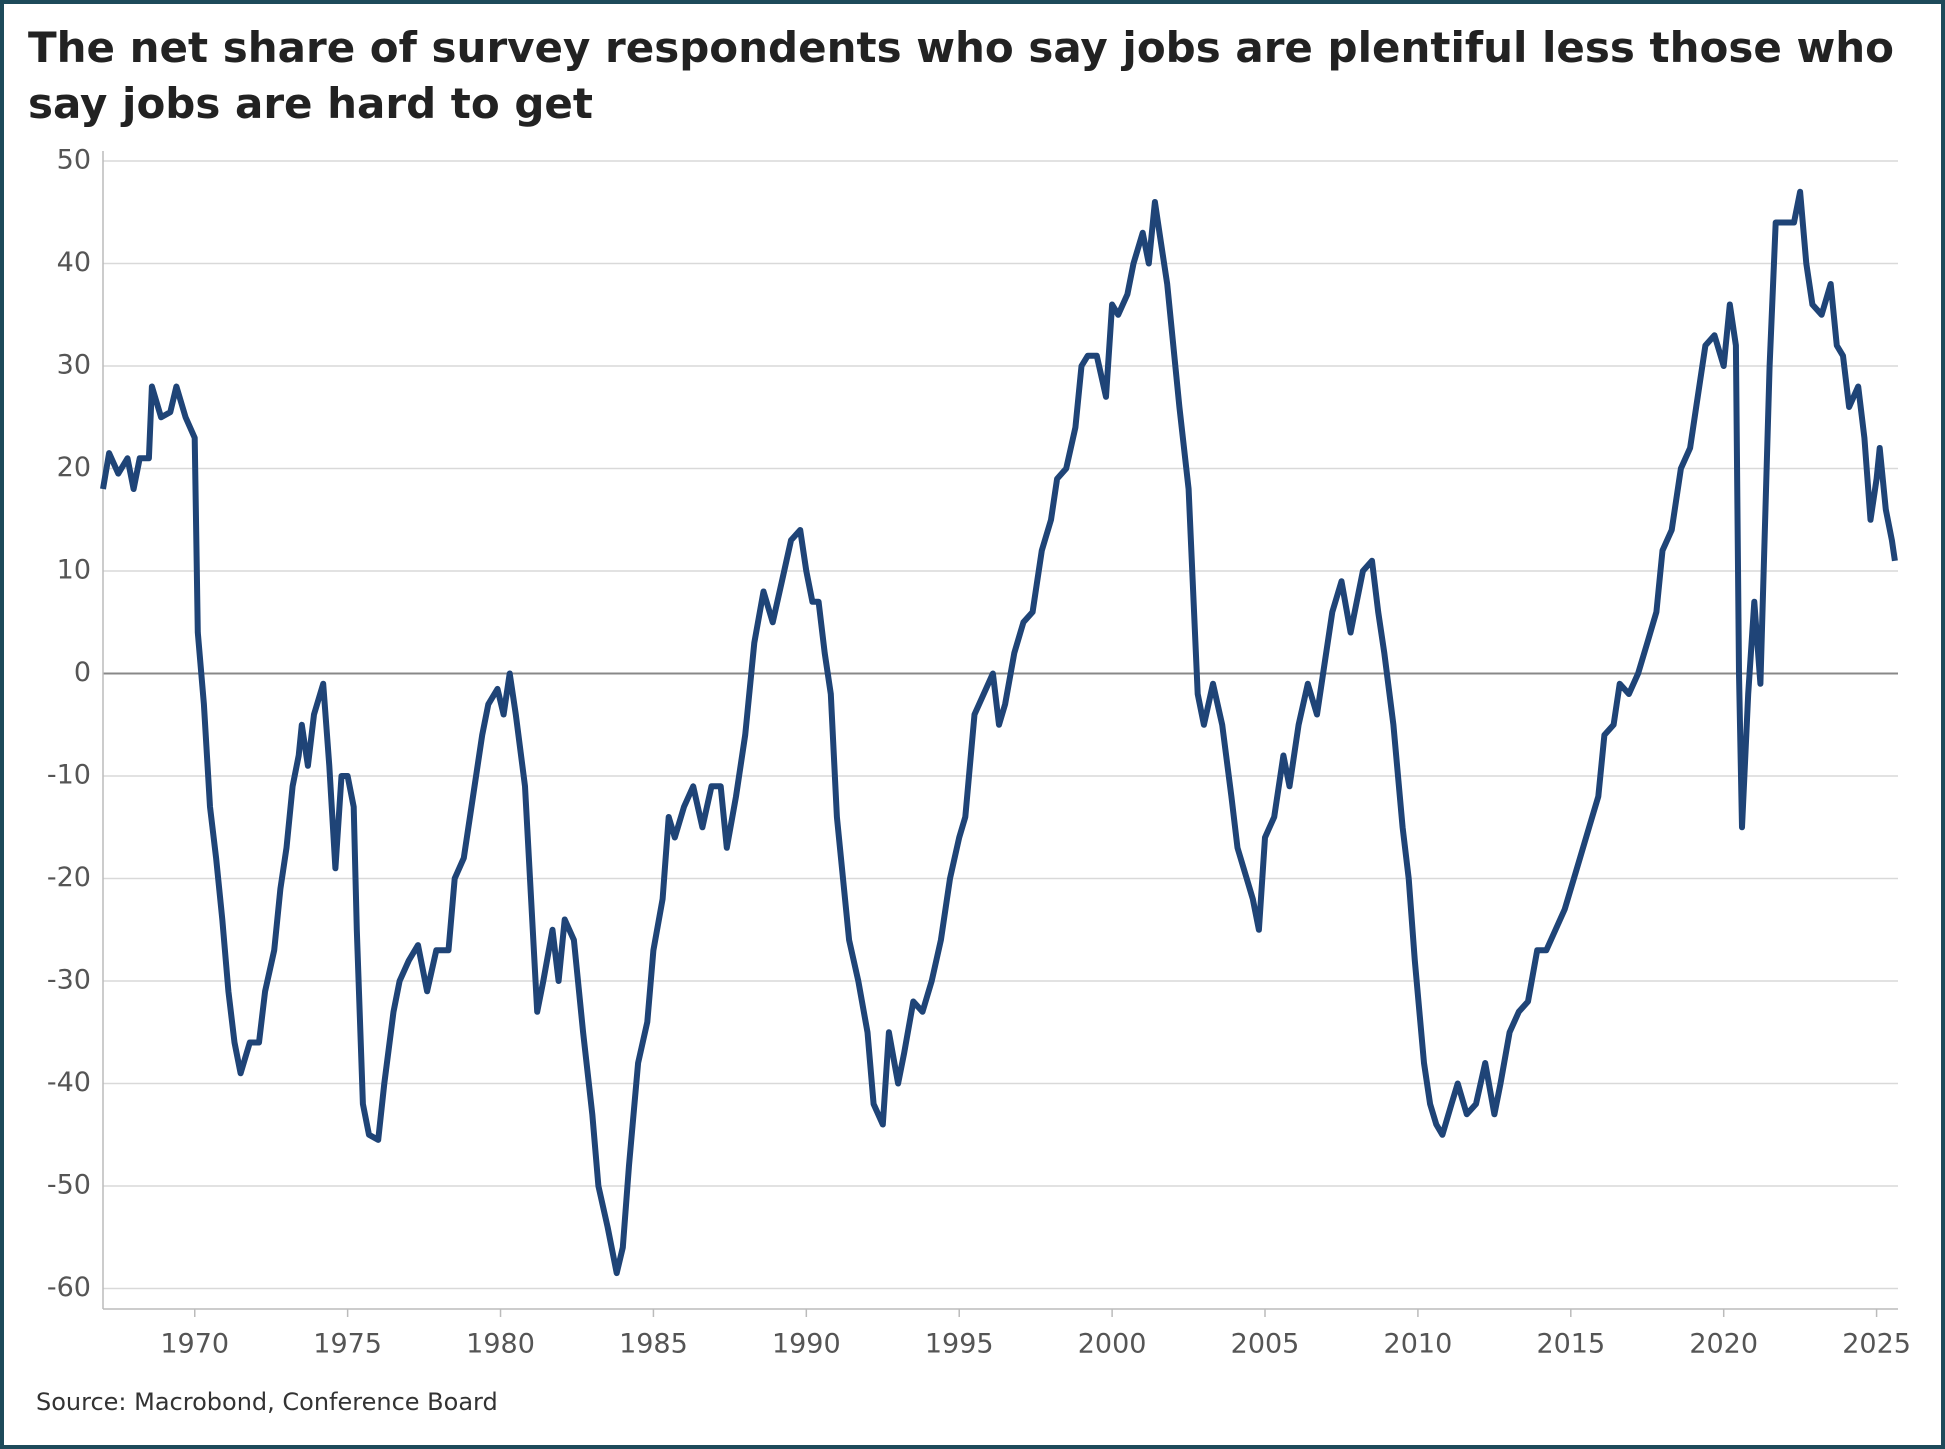  Describe the element at coordinates (69, 775) in the screenshot. I see `y-tick-label: -10` at that location.